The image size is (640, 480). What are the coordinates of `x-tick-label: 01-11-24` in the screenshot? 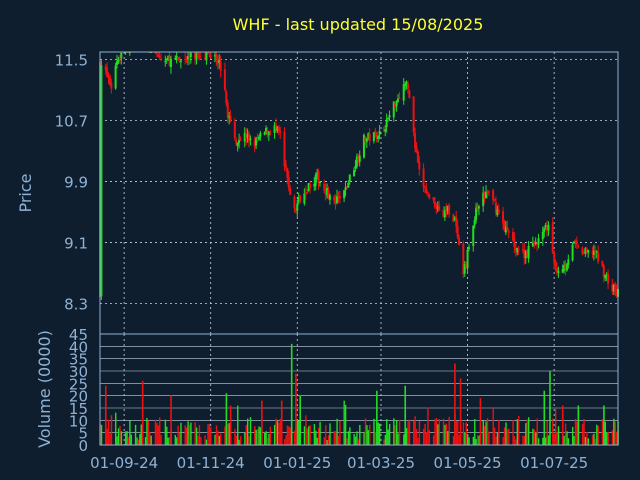 It's located at (211, 463).